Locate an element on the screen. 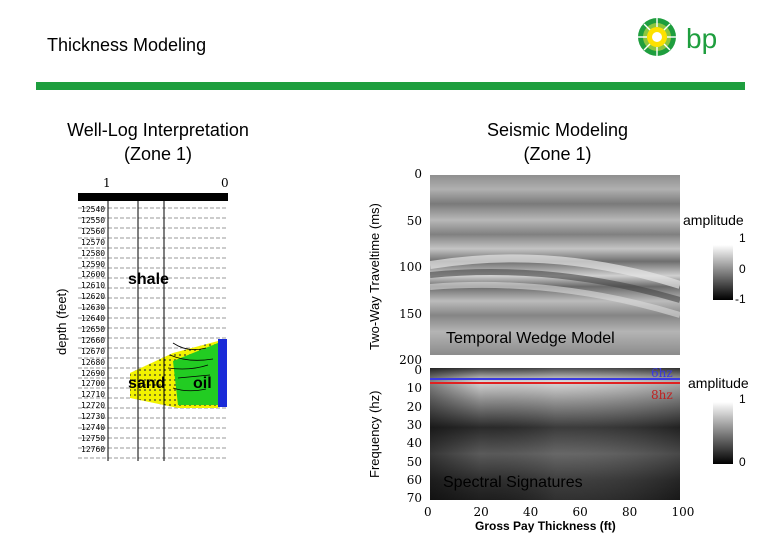 The image size is (780, 540). depth-tick-label: 12610 is located at coordinates (93, 286).